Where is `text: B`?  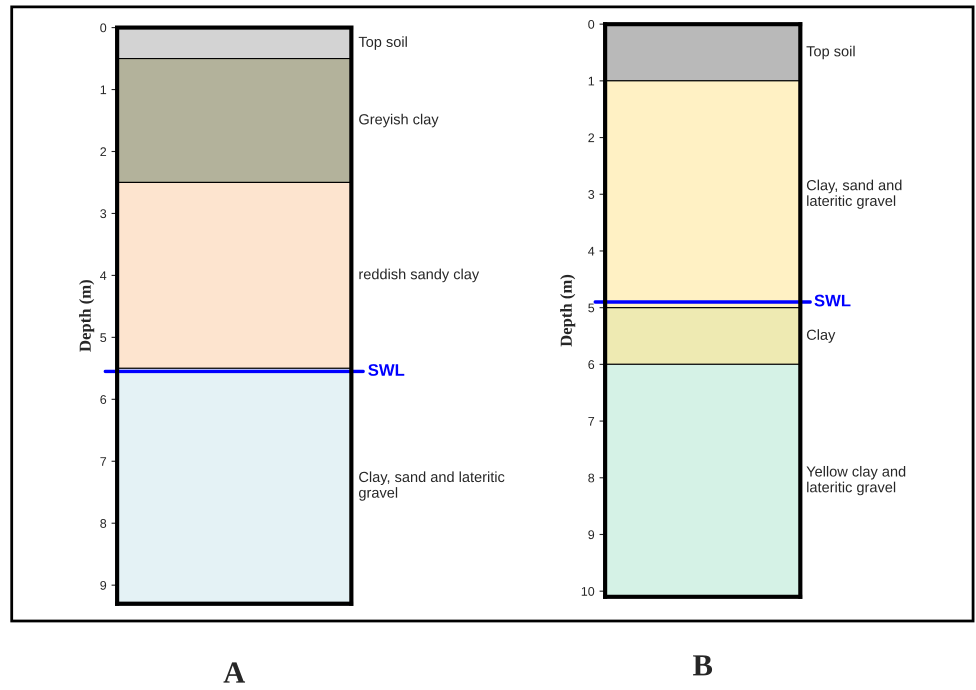
text: B is located at coordinates (702, 665).